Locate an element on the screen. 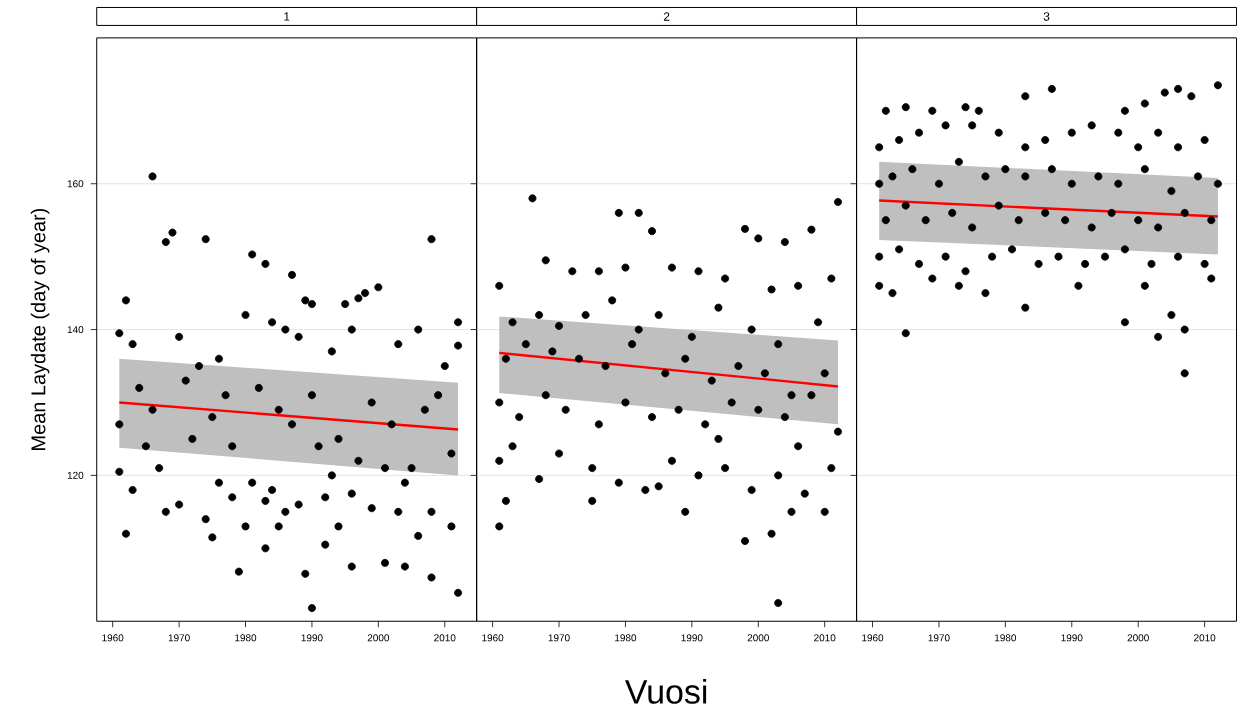 This screenshot has height=721, width=1237. y-axis-title: Mean Laydate (day of year) is located at coordinates (40, 329).